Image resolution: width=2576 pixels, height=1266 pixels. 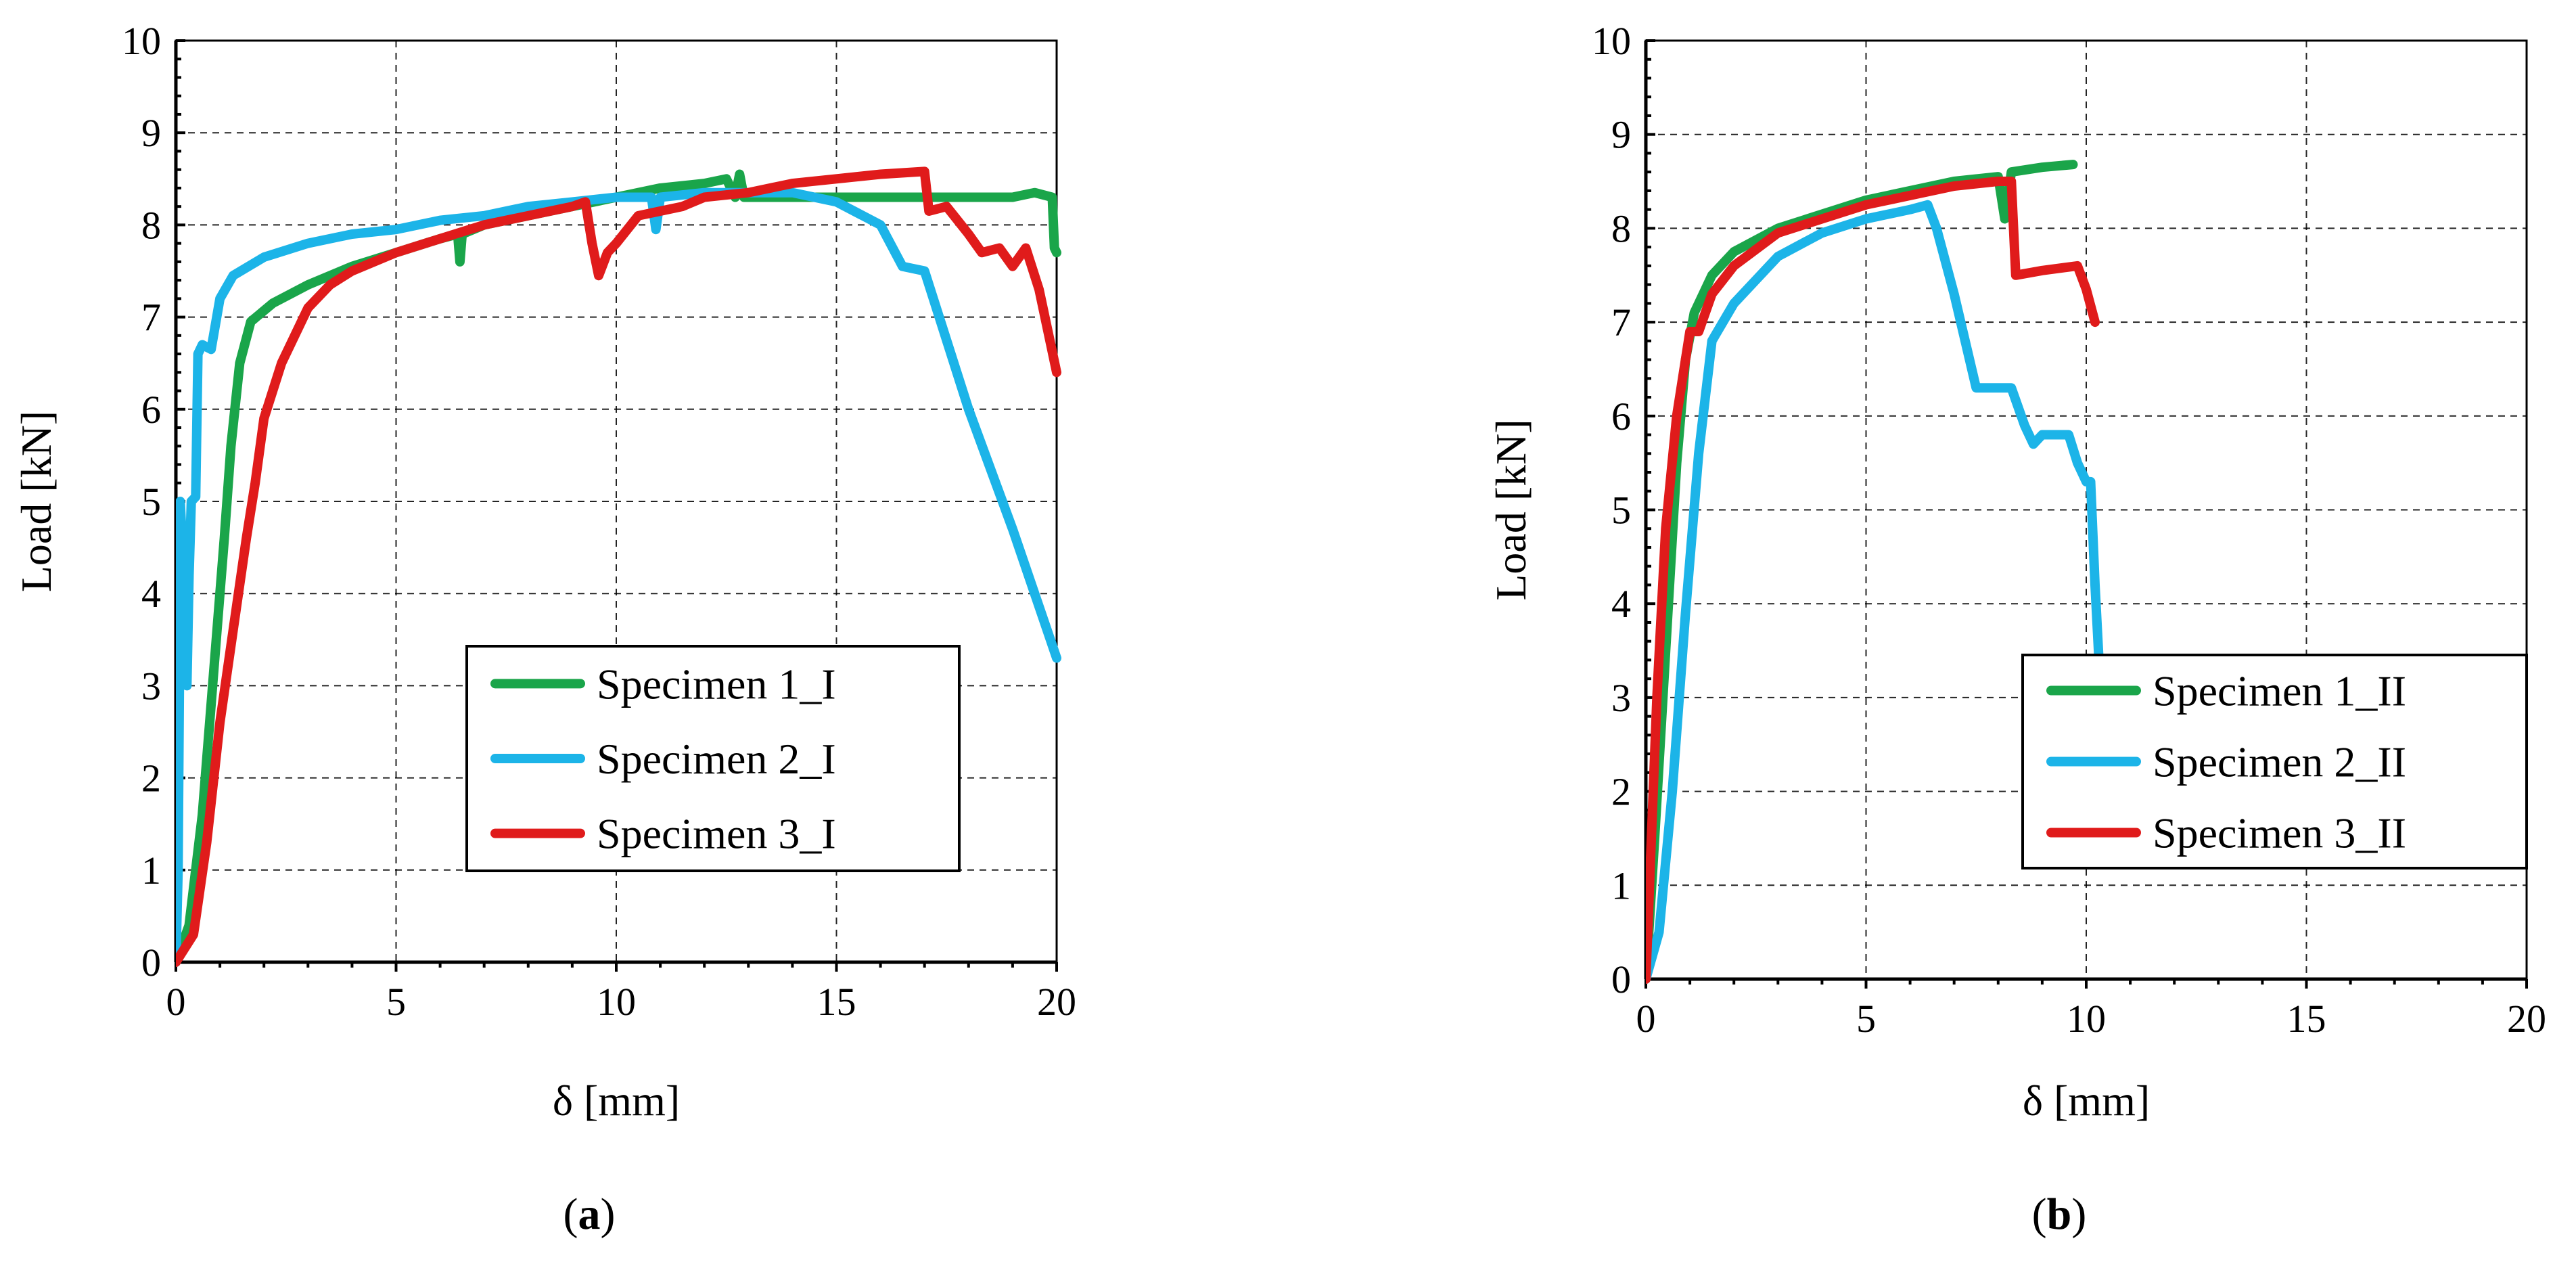 I want to click on legend: Specimen 1_II Specimen 2_II Specimen 3_II, so click(x=2274, y=761).